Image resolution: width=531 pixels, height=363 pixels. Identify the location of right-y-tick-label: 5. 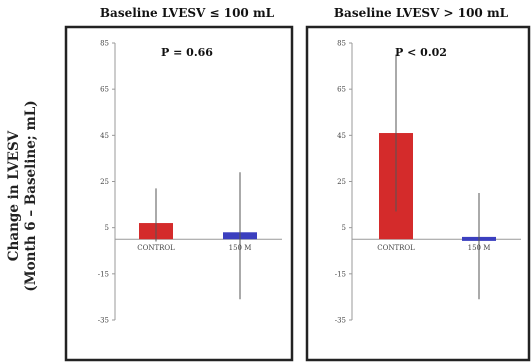
(344, 228).